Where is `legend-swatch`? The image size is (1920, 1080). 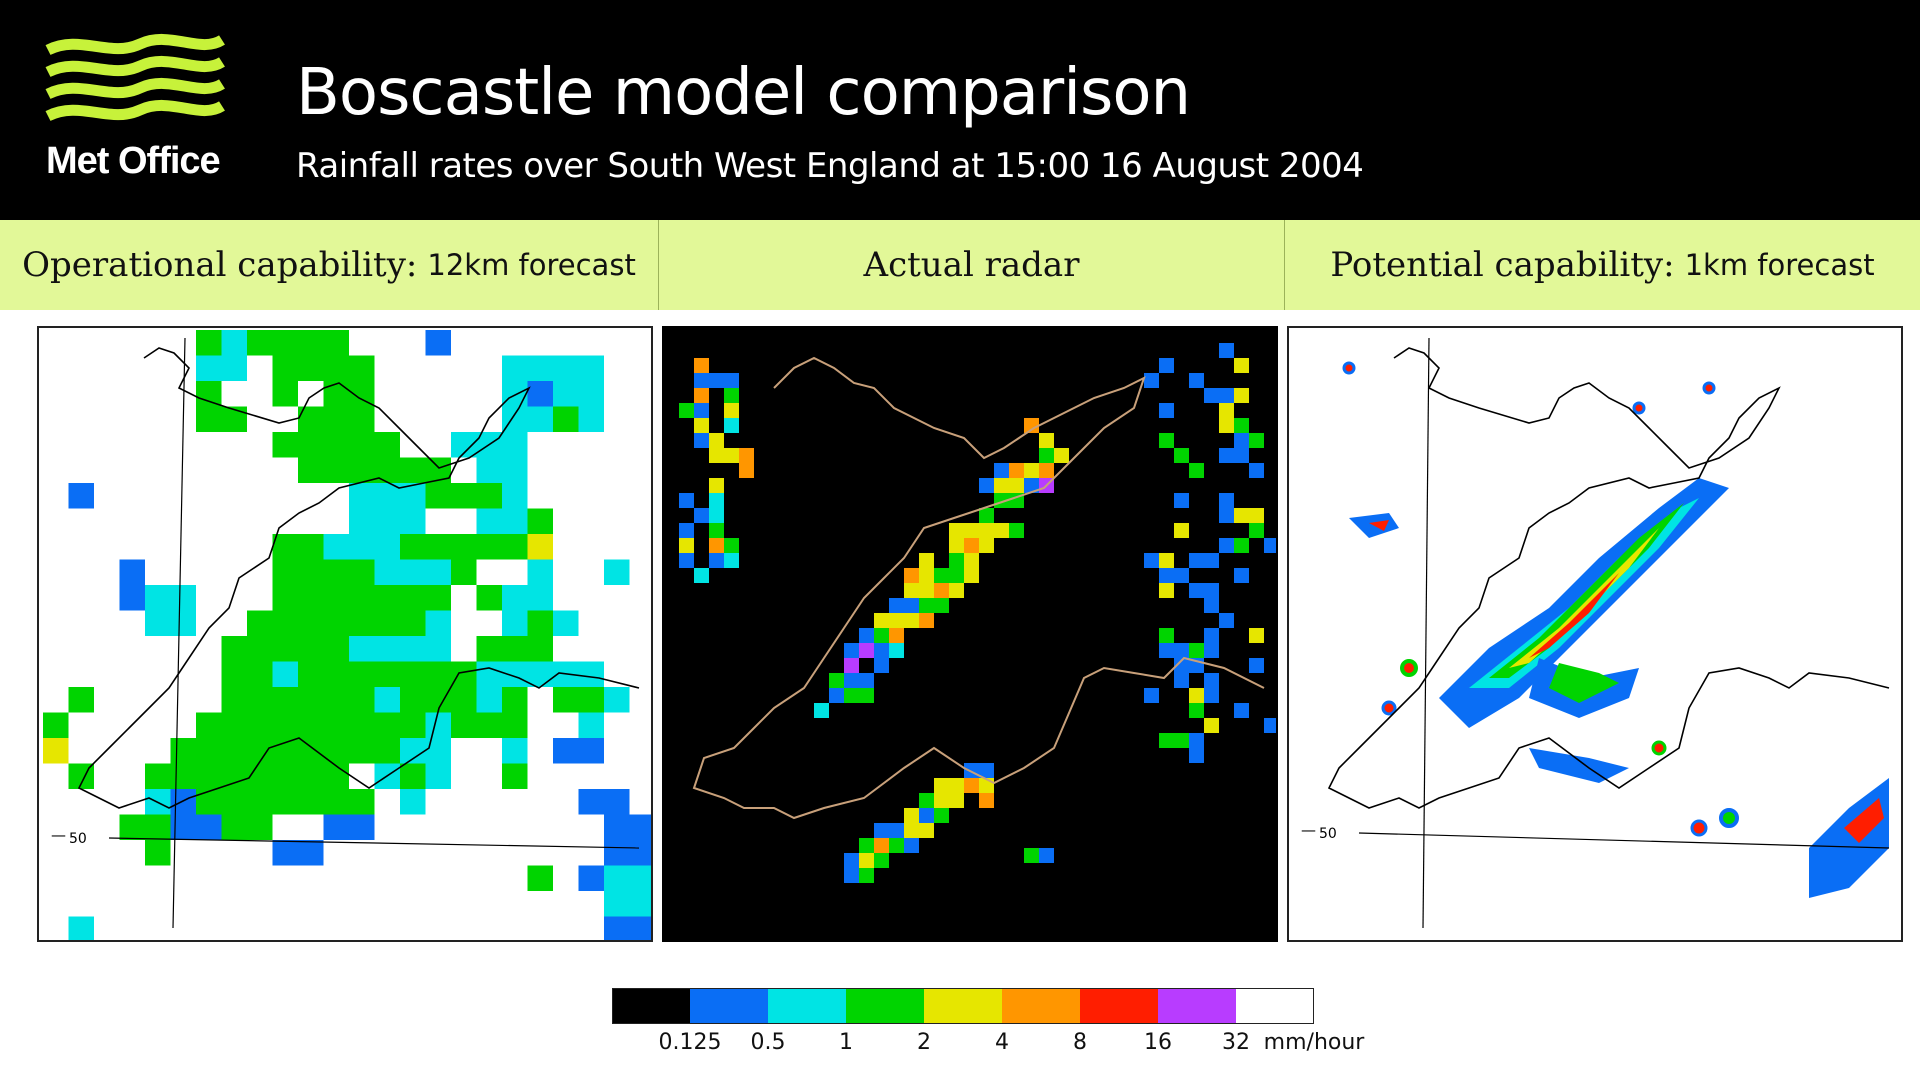 legend-swatch is located at coordinates (1197, 1006).